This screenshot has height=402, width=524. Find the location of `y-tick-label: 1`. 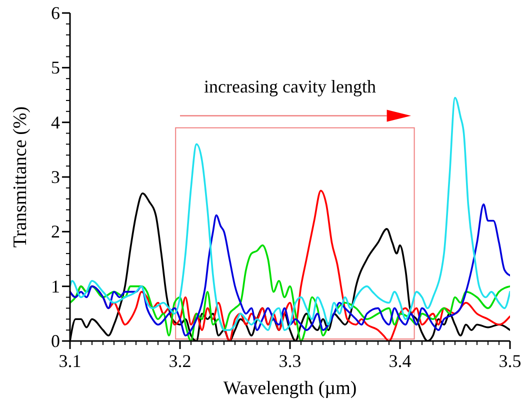

y-tick-label: 1 is located at coordinates (55, 286).